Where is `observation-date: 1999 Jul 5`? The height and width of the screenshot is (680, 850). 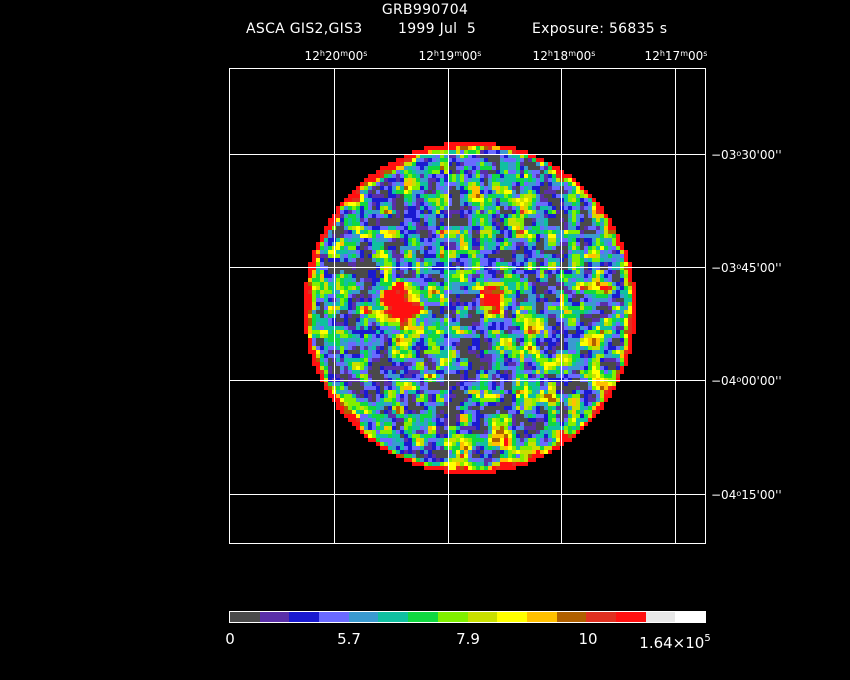 observation-date: 1999 Jul 5 is located at coordinates (437, 29).